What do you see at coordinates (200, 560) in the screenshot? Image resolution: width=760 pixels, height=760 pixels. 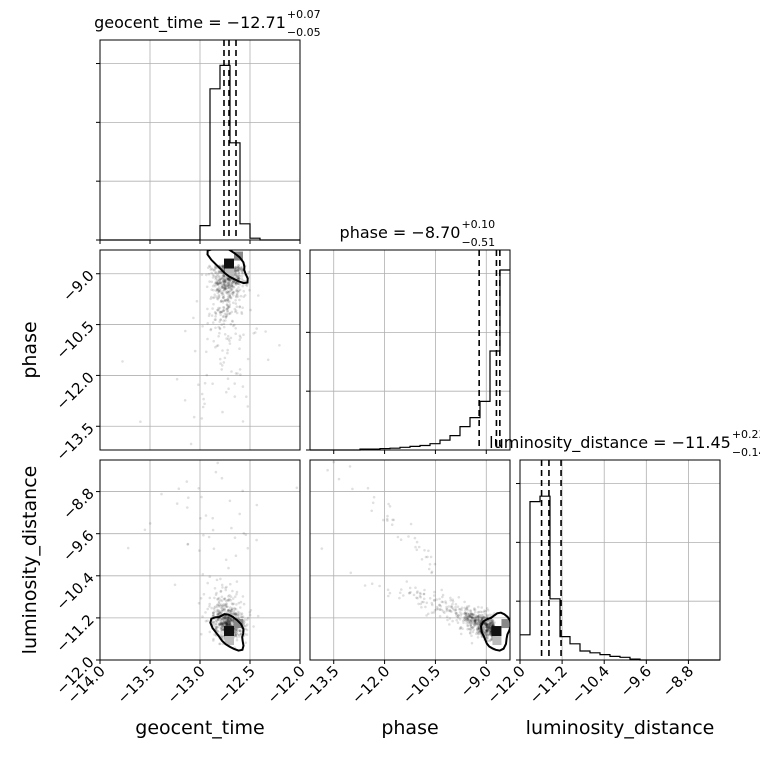 I see `scatter-panel-geocent_time-luminosity_distance` at bounding box center [200, 560].